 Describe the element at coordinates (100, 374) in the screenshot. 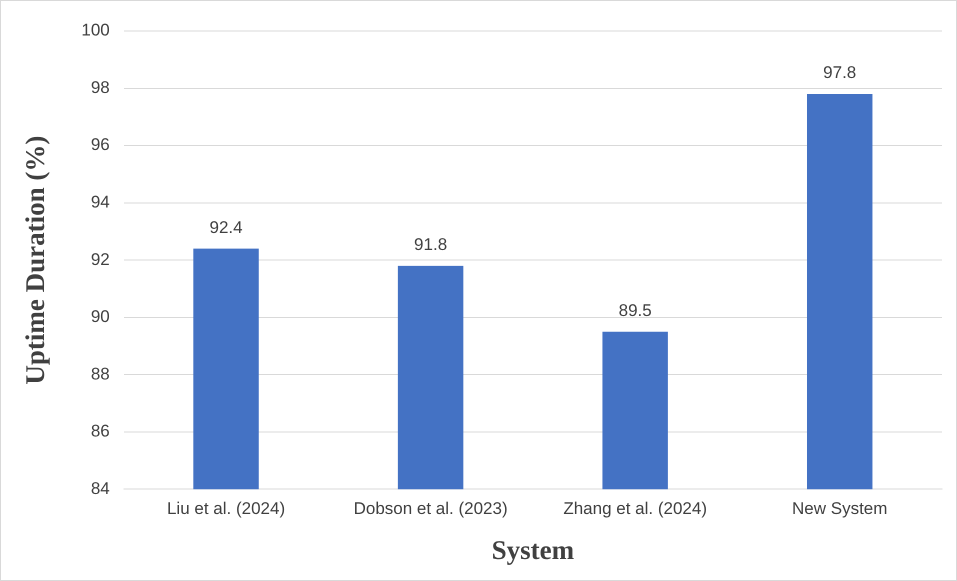

I see `y-tick-label: 88` at that location.